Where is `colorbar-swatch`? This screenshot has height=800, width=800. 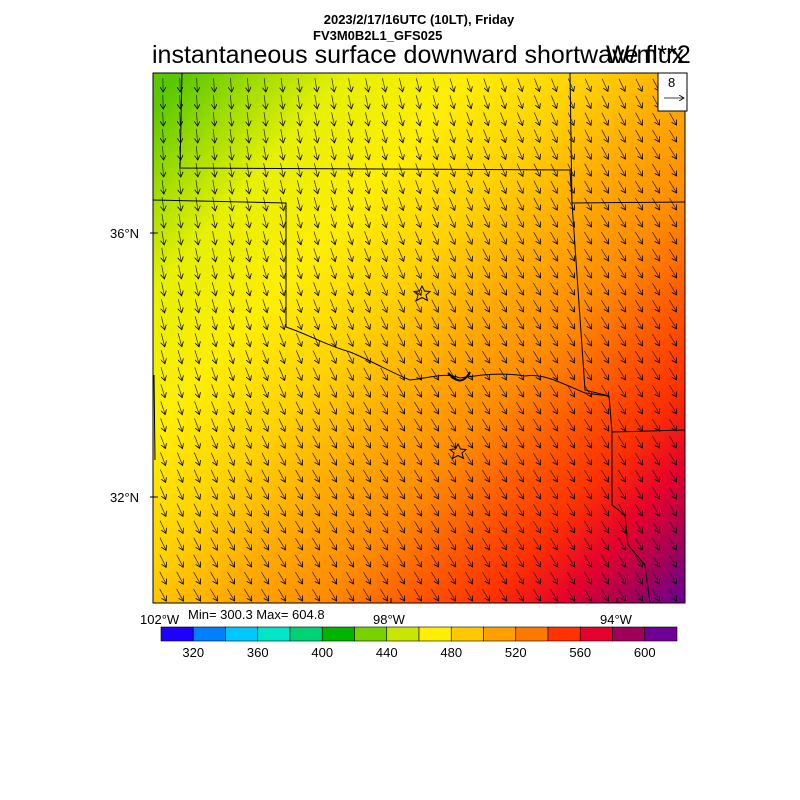
colorbar-swatch is located at coordinates (564, 634).